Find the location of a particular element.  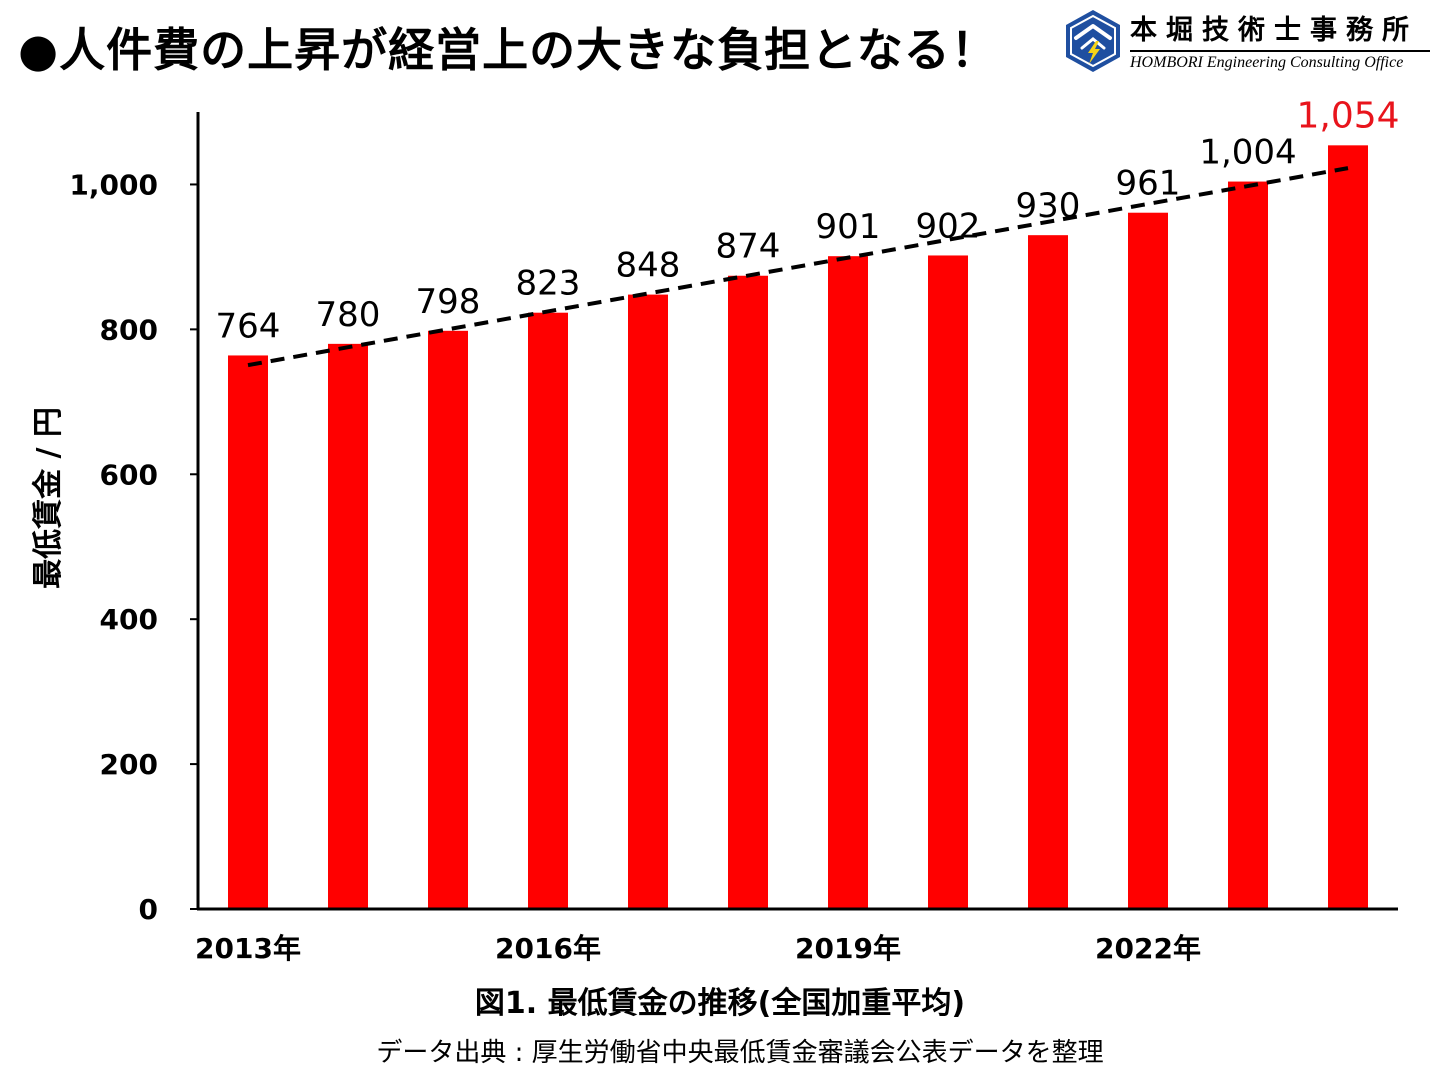

data-label: 798 is located at coordinates (448, 302).